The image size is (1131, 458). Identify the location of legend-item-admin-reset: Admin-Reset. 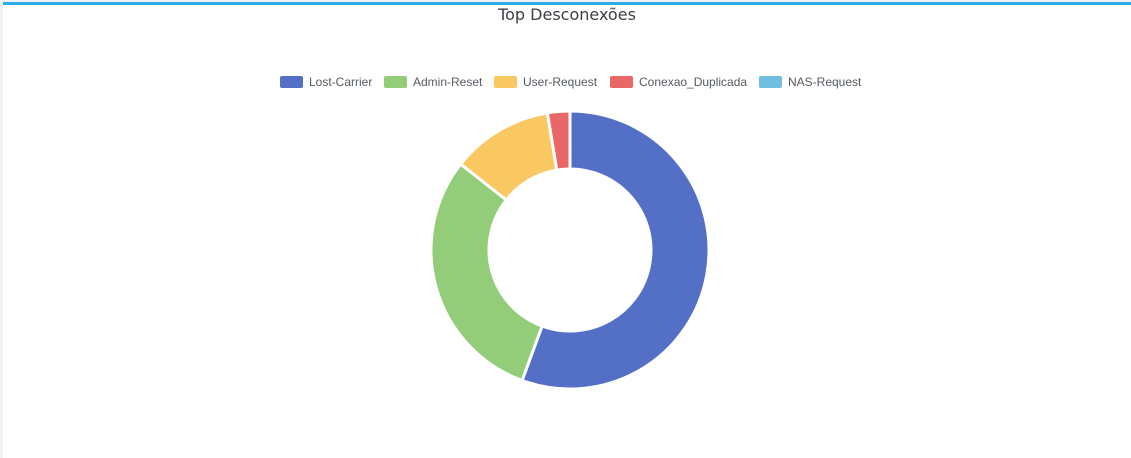
(433, 82).